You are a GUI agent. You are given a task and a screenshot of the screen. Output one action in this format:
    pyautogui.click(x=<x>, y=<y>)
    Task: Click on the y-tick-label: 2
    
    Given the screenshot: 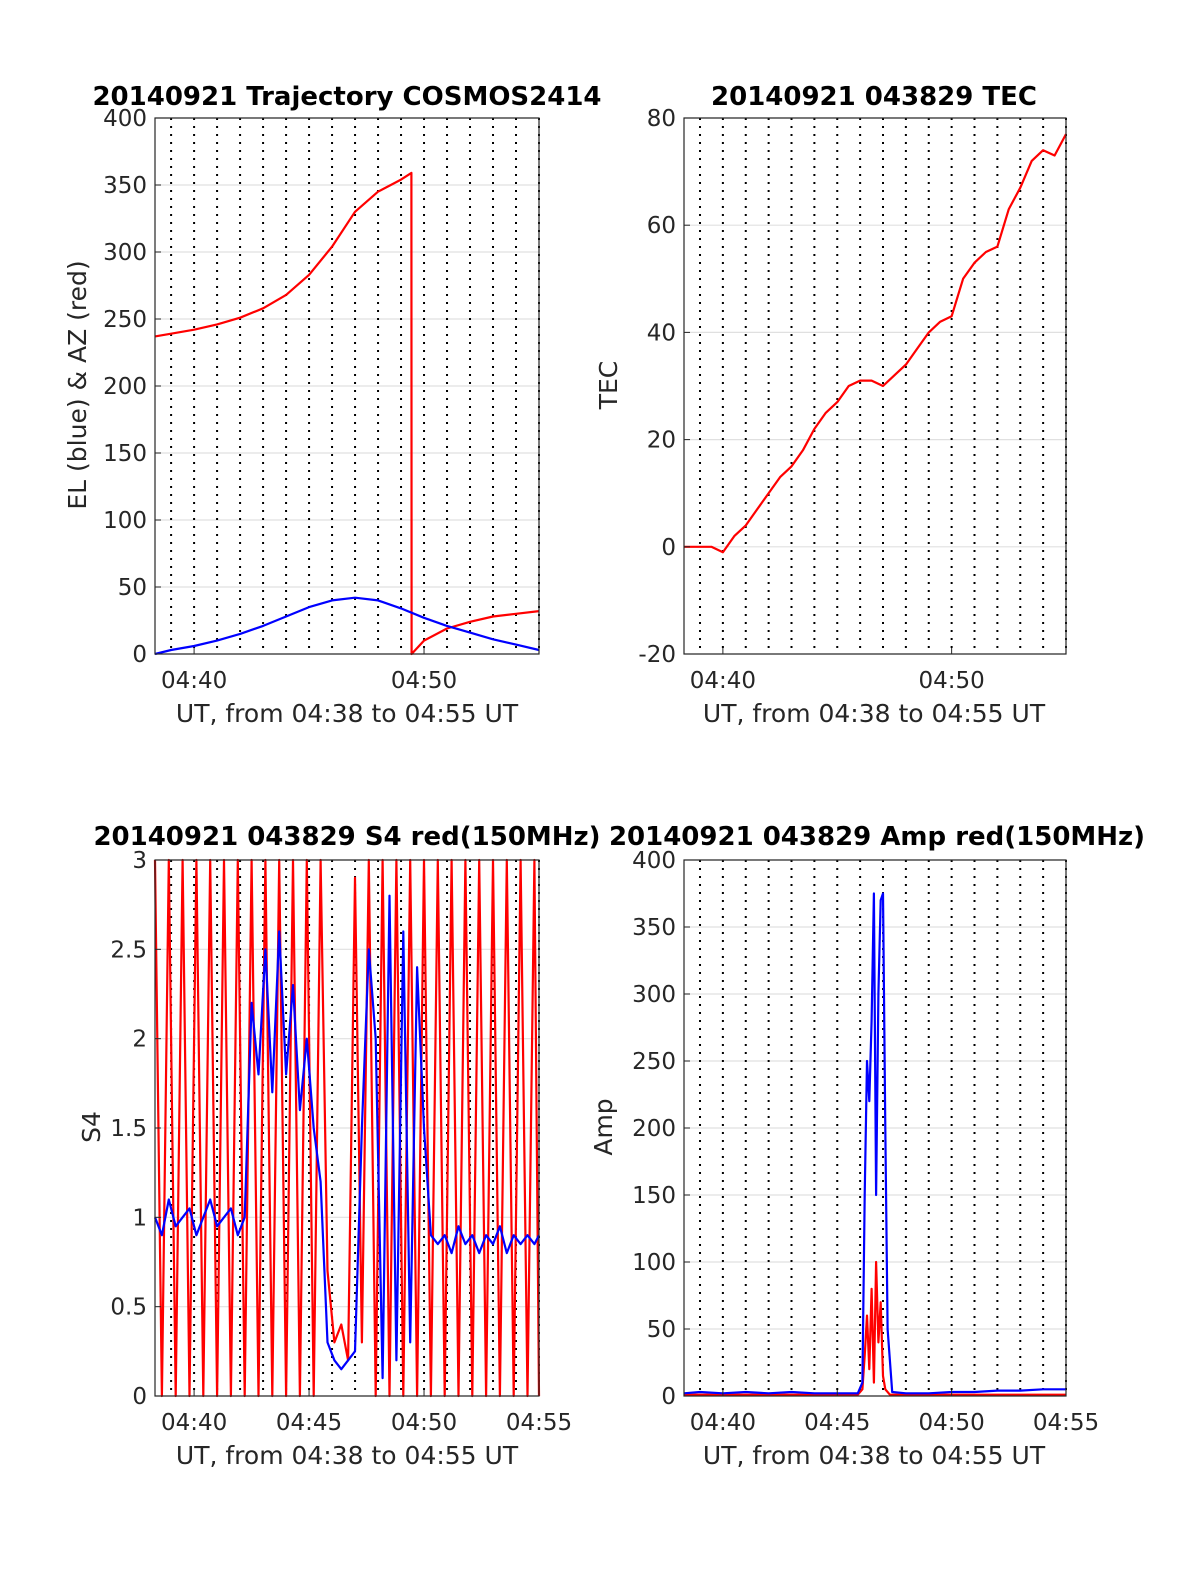 What is the action you would take?
    pyautogui.click(x=139, y=1040)
    